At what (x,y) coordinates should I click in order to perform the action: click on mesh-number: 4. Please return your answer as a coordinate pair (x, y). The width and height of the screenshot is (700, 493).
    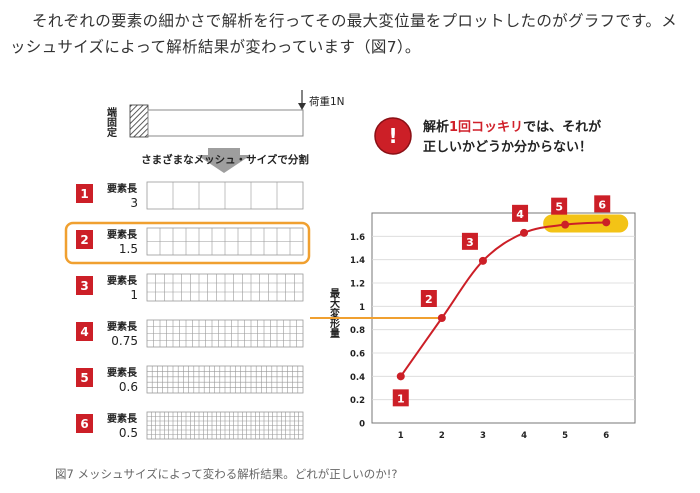
    Looking at the image, I should click on (84, 332).